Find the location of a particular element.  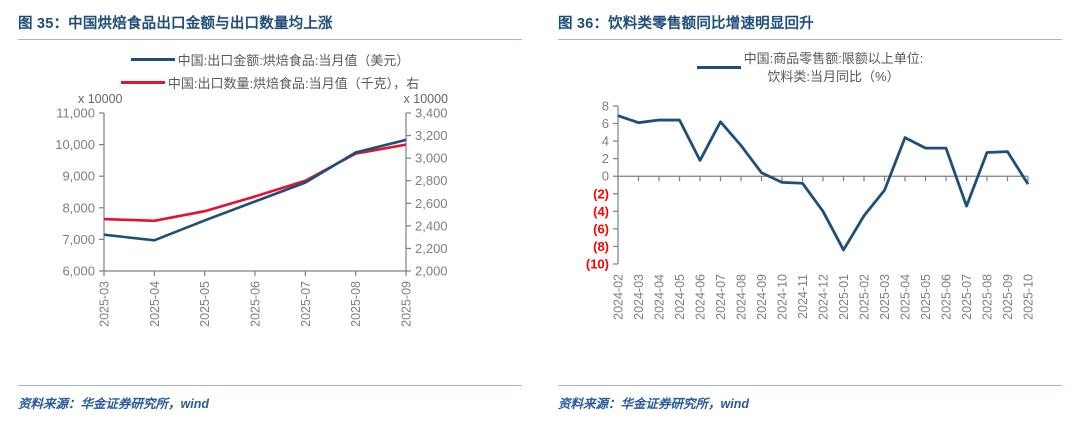

right-y-tick-label: 3,400 is located at coordinates (431, 114).